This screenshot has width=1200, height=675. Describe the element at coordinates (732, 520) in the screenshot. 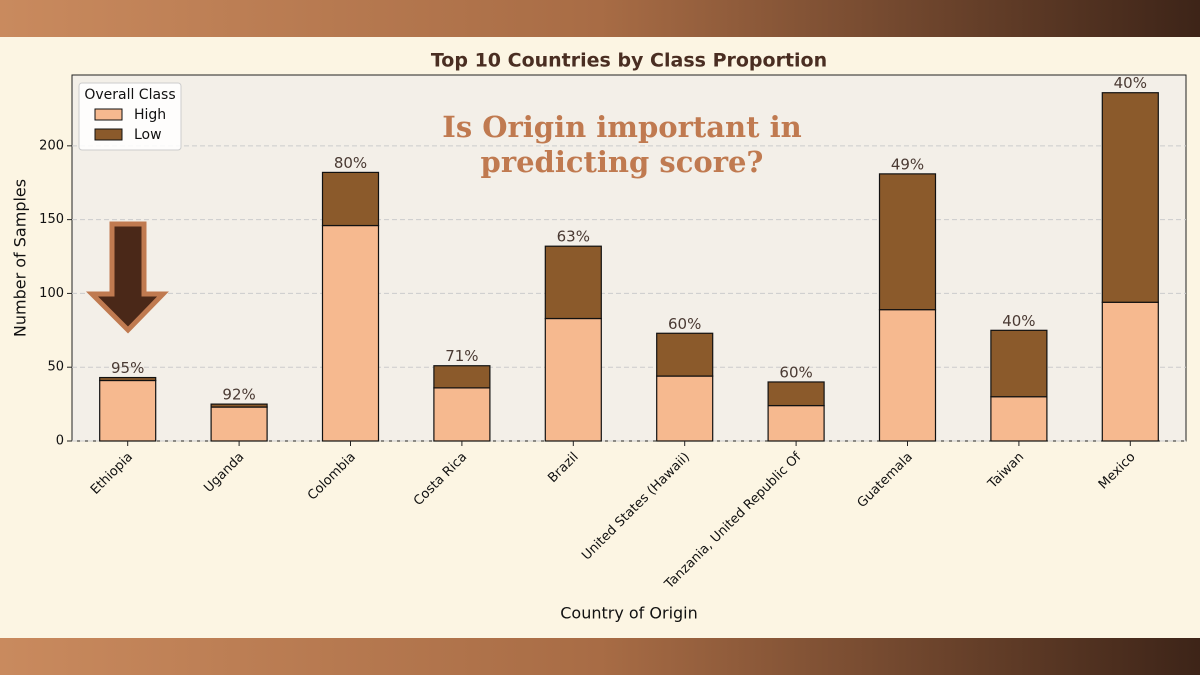

I see `x-tick-label: Tanzania, United Republic Of` at that location.